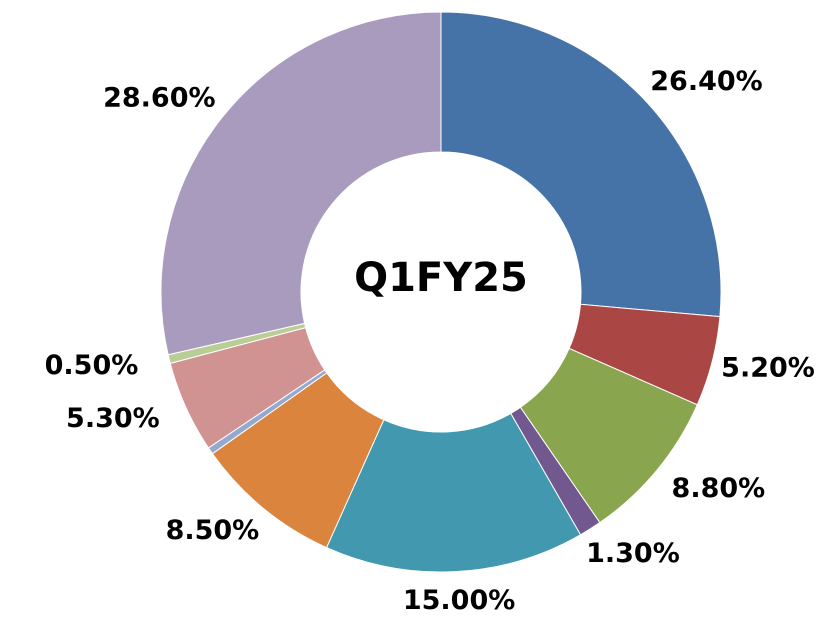 The height and width of the screenshot is (619, 840). What do you see at coordinates (768, 368) in the screenshot?
I see `data-label: 5.20%` at bounding box center [768, 368].